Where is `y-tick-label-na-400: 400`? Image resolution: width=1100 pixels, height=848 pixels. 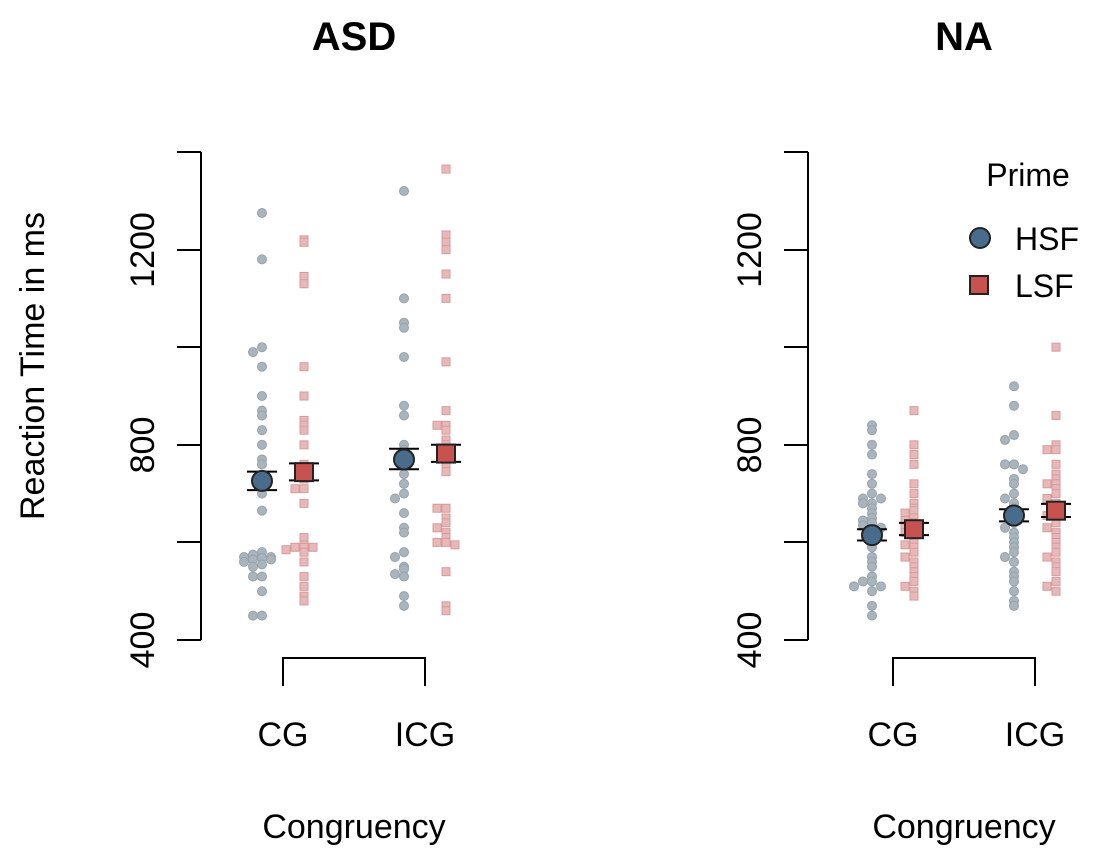 y-tick-label-na-400: 400 is located at coordinates (750, 640).